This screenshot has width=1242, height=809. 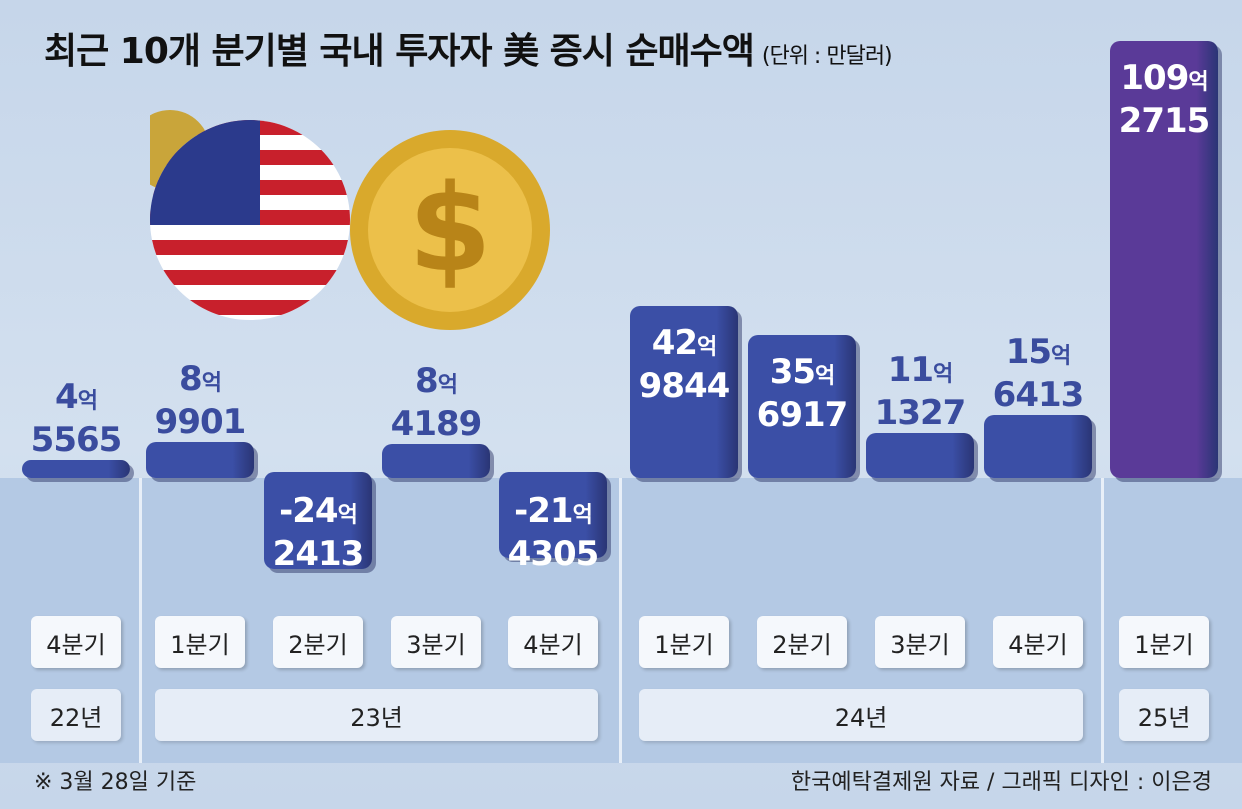 I want to click on data-label: 15억 6413, so click(x=1038, y=374).